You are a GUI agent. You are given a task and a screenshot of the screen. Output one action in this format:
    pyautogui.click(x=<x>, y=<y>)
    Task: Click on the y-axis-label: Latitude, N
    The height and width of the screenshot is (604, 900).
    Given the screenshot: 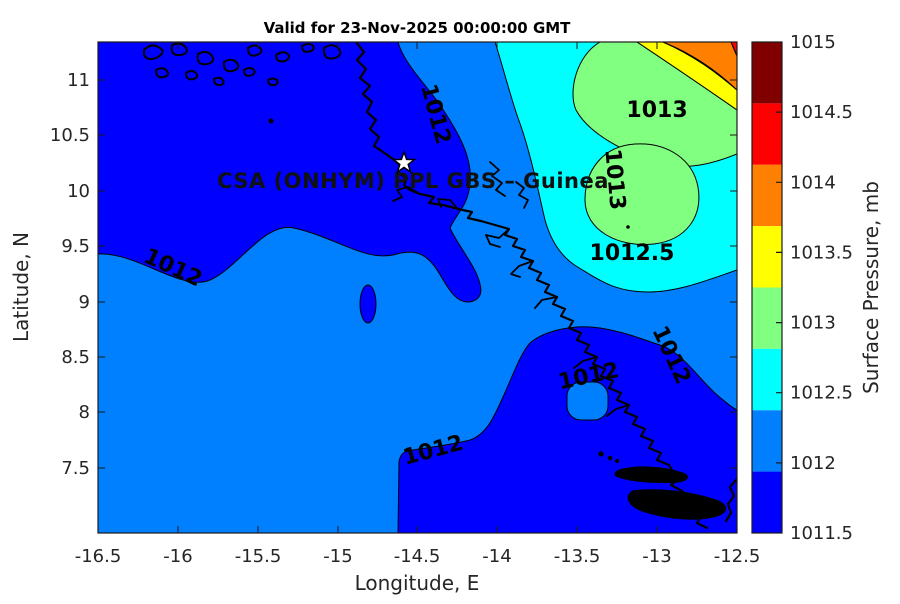 What is the action you would take?
    pyautogui.click(x=21, y=287)
    